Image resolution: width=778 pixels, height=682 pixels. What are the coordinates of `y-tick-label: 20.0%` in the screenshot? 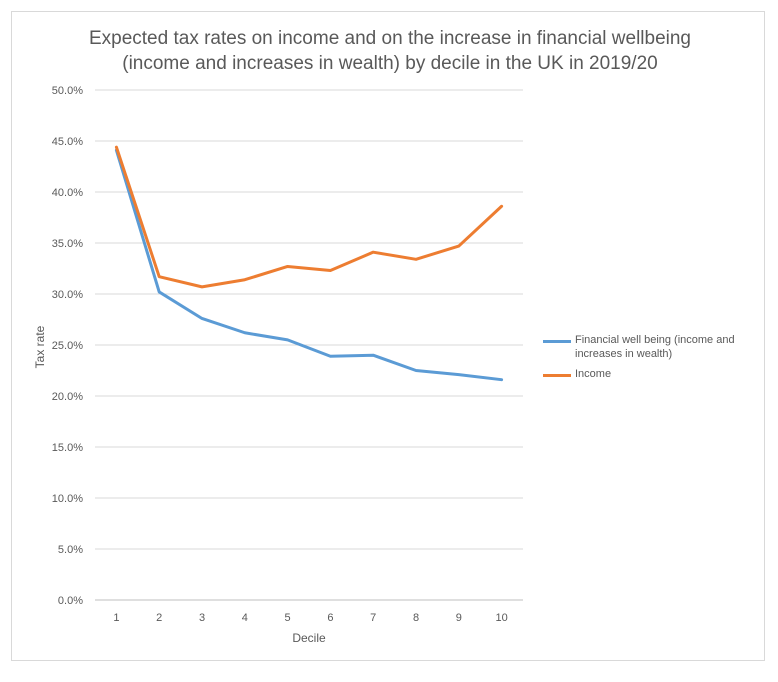 It's located at (67, 397).